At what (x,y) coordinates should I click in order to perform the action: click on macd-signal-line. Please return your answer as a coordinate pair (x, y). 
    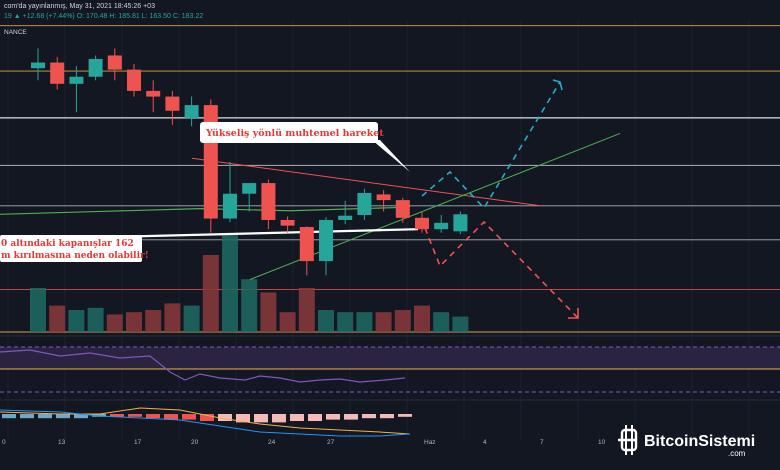
    Looking at the image, I should click on (205, 421).